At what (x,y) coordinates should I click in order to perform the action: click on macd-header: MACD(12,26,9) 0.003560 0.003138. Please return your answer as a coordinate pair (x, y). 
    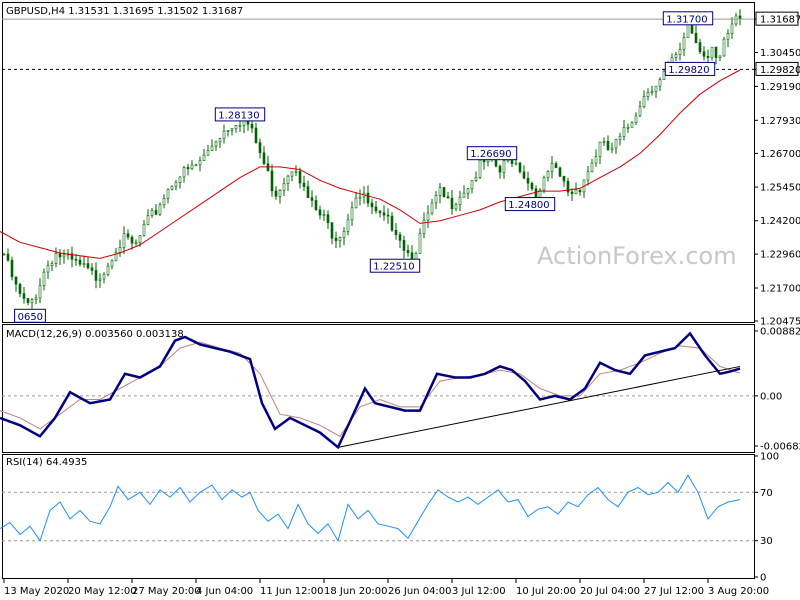
    Looking at the image, I should click on (95, 334).